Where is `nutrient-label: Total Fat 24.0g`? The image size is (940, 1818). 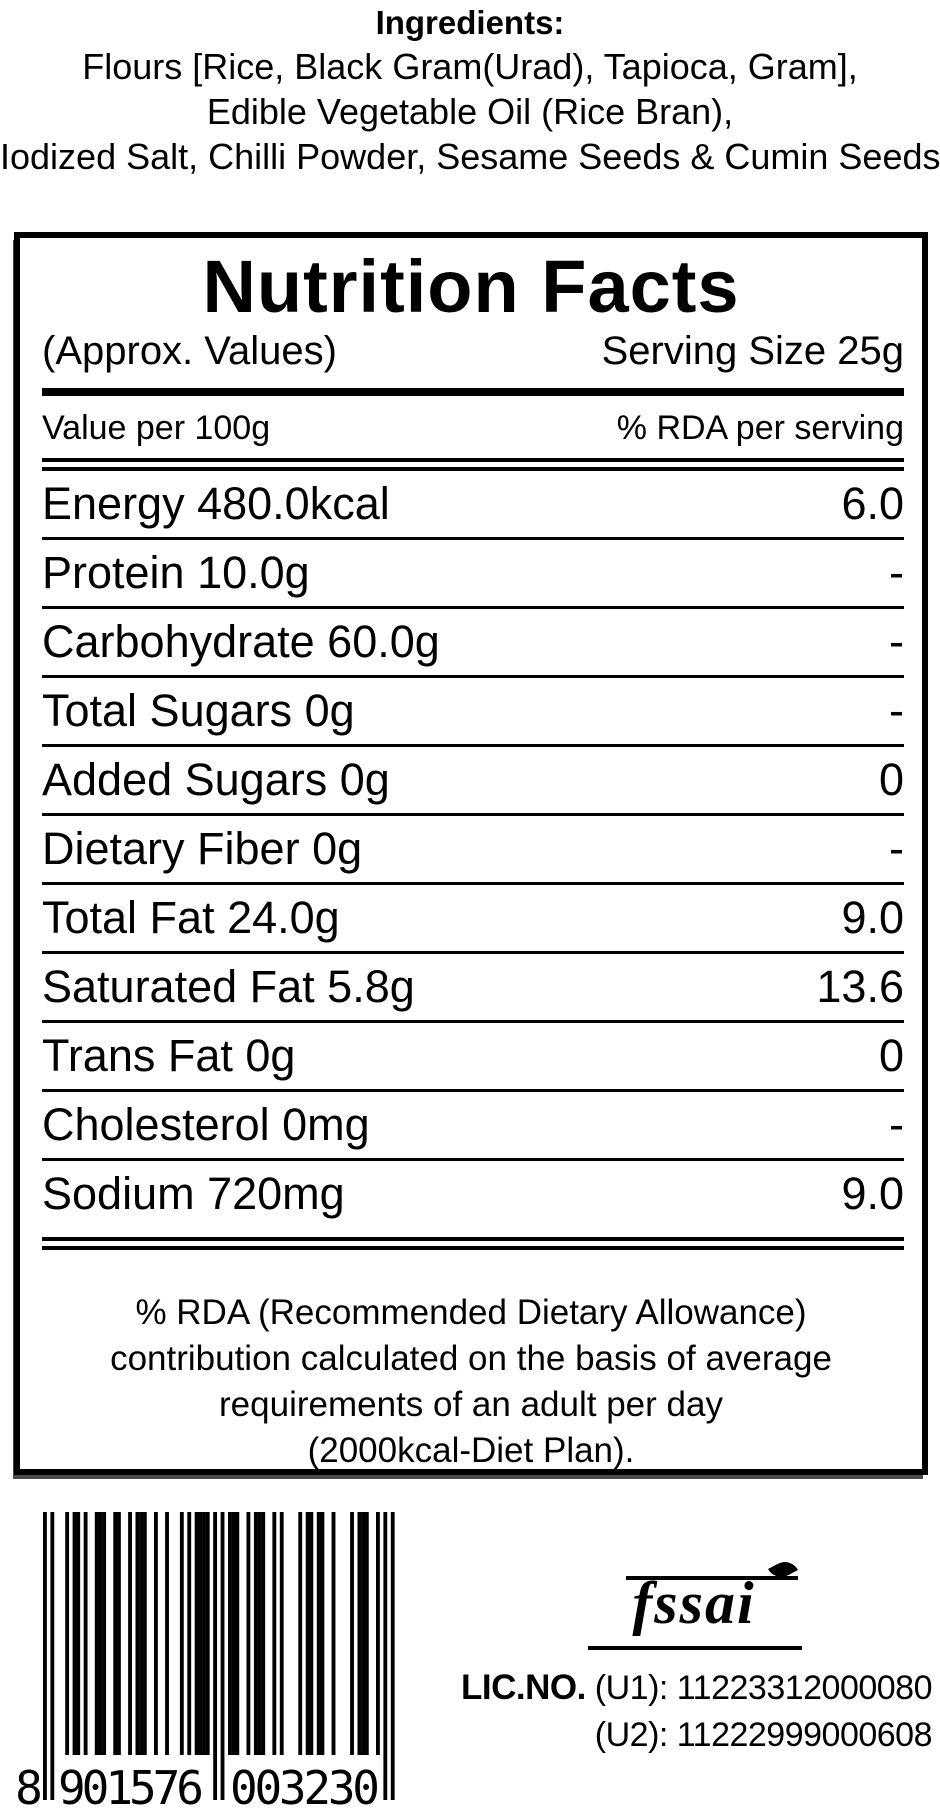 nutrient-label: Total Fat 24.0g is located at coordinates (191, 917).